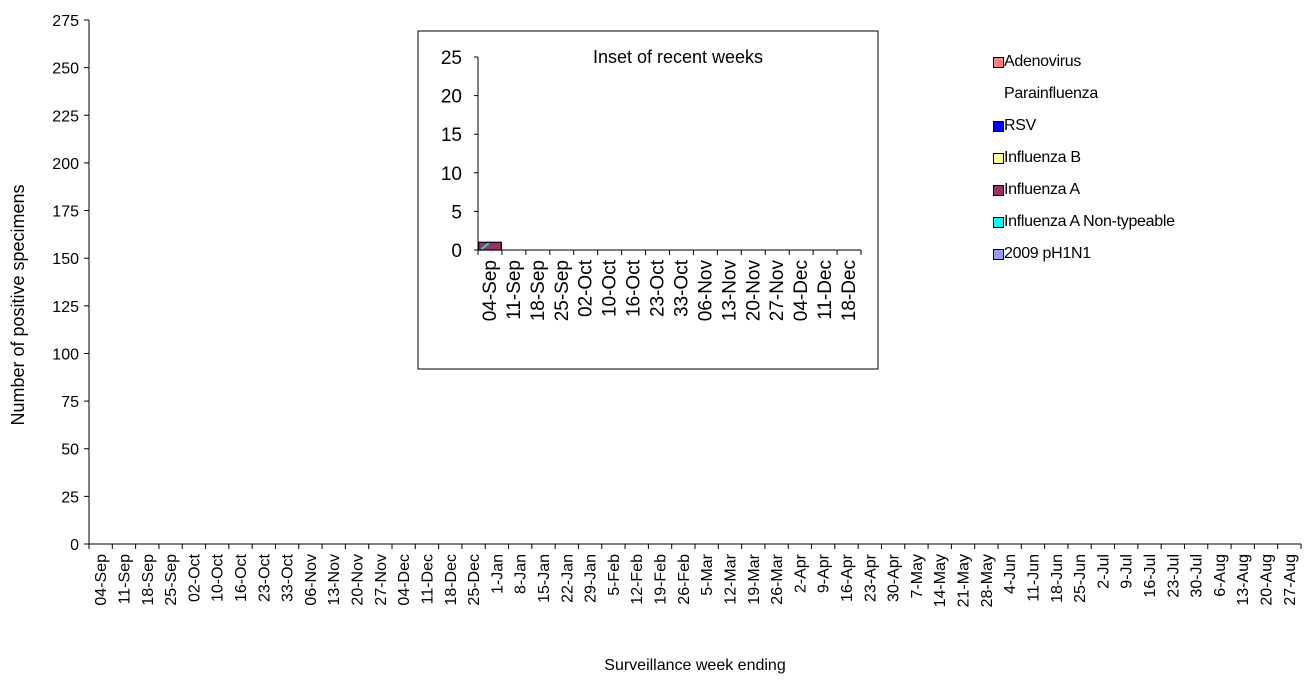 The height and width of the screenshot is (684, 1307). I want to click on x-axis-label: Surveillance week ending, so click(694, 665).